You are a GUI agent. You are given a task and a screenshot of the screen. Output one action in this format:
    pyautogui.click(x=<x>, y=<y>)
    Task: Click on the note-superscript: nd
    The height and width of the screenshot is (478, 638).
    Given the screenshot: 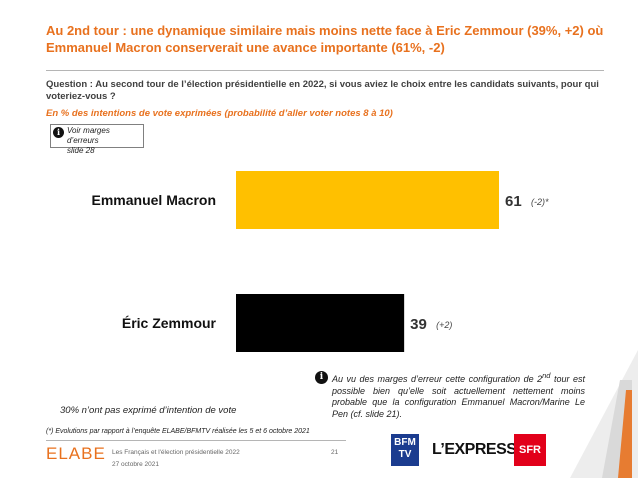 What is the action you would take?
    pyautogui.click(x=546, y=375)
    